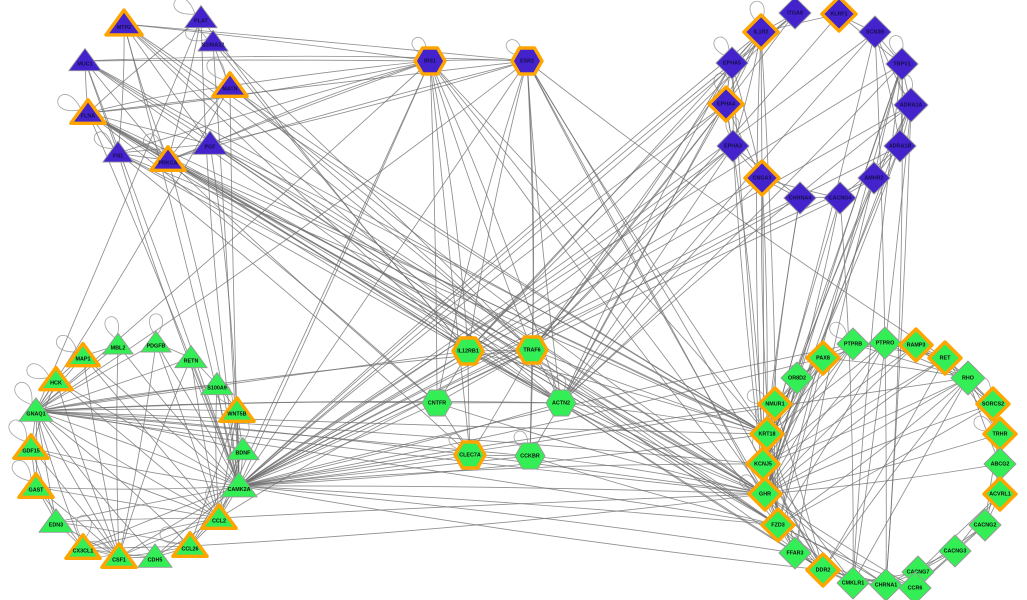 This screenshot has width=1027, height=600. I want to click on graph-node: IL12RB1, so click(468, 351).